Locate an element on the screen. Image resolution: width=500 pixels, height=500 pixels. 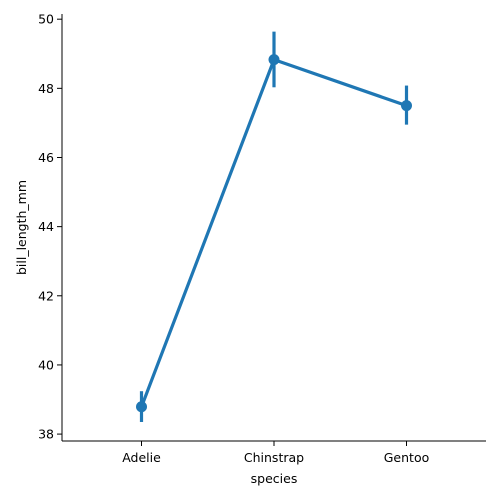
y-tick-label: 46 is located at coordinates (46, 157).